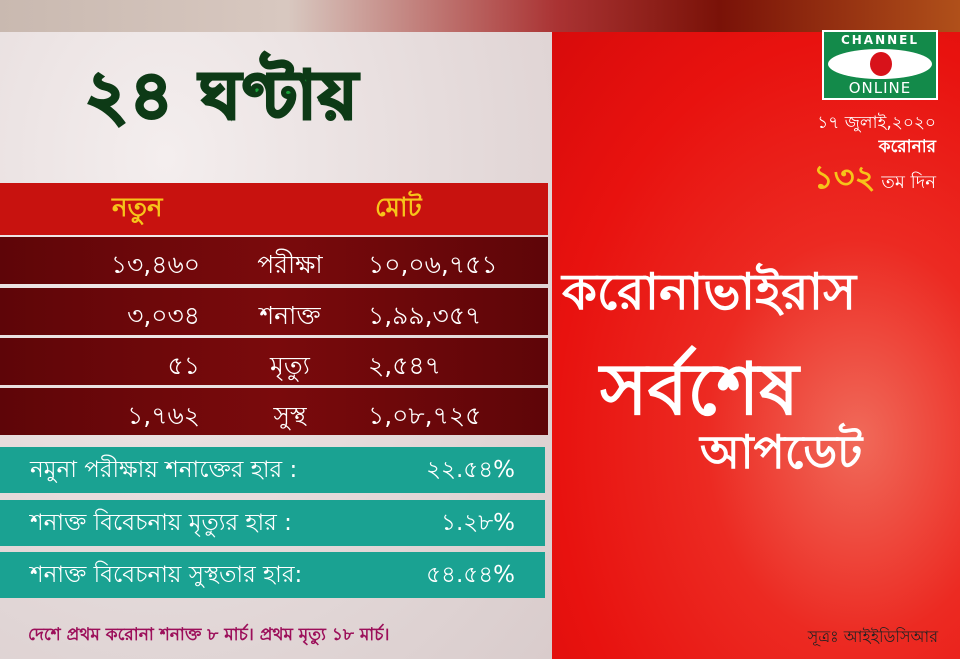 The image size is (960, 659). I want to click on day-count: ১৩২ তম দিন, so click(874, 179).